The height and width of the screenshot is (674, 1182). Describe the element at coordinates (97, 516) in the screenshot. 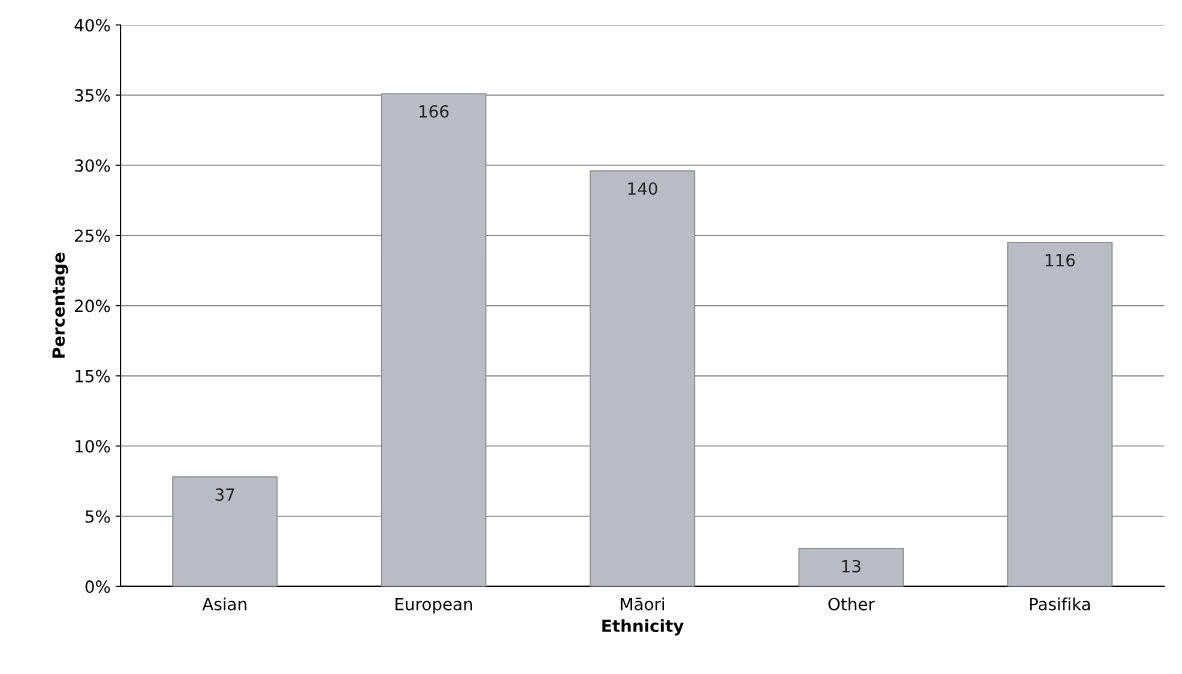

I see `y-tick-label: 5%` at that location.